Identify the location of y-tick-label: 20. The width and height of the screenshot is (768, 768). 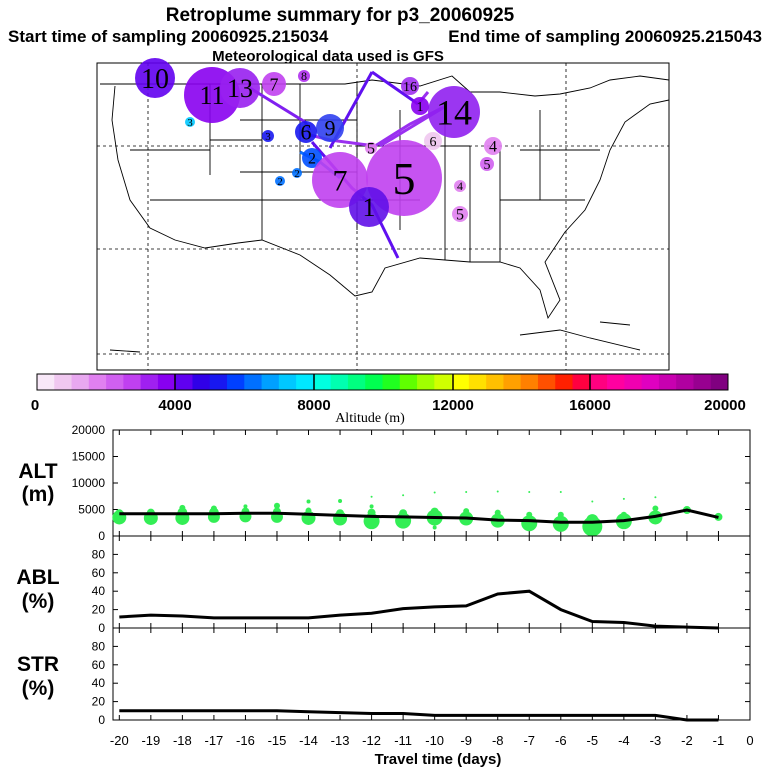
(99, 702).